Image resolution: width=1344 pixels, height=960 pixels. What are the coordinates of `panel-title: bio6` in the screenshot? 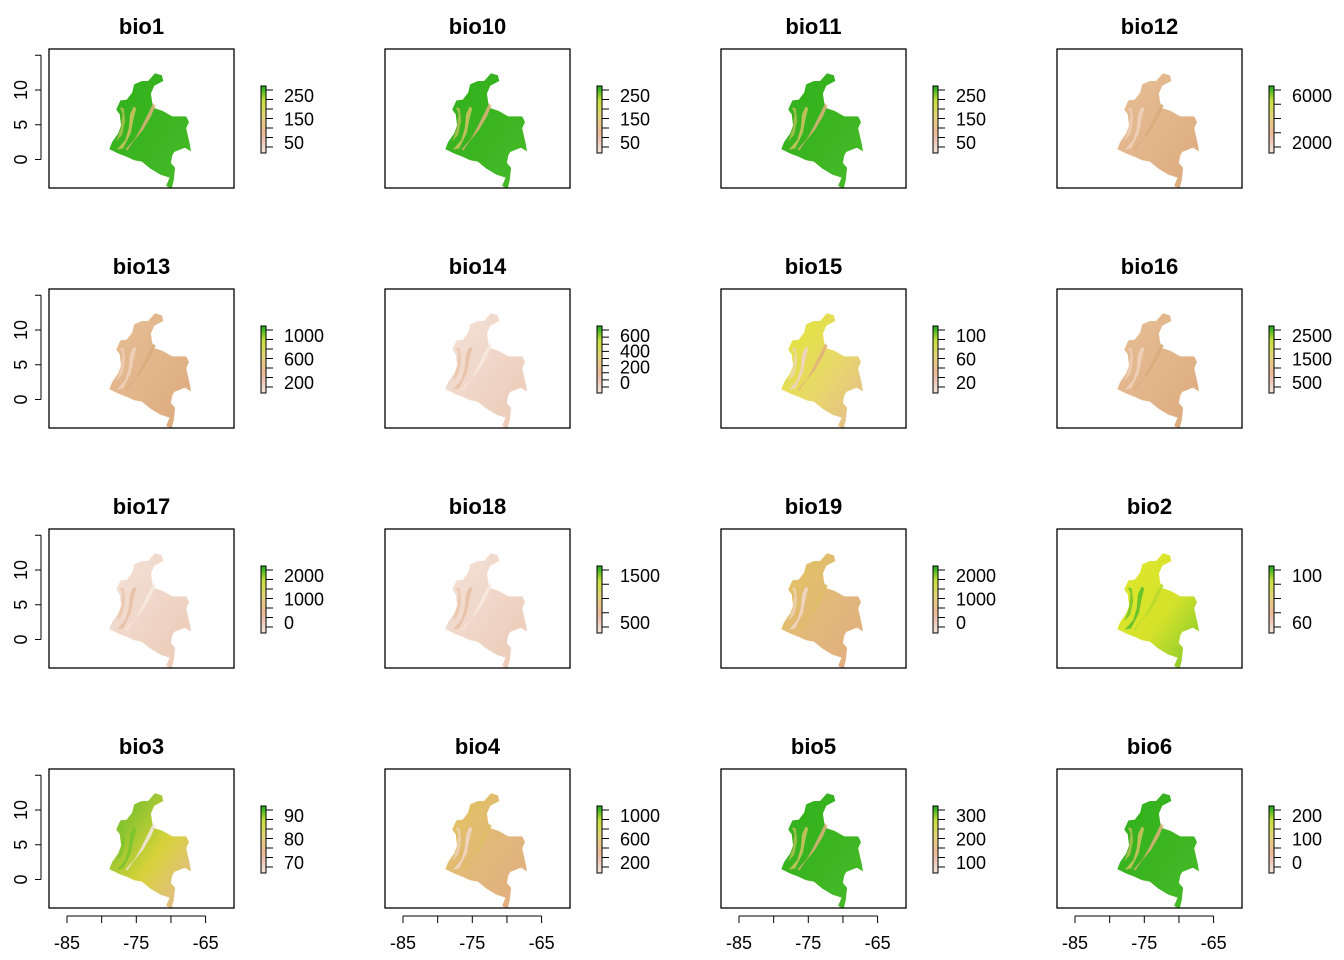 It's located at (1149, 746).